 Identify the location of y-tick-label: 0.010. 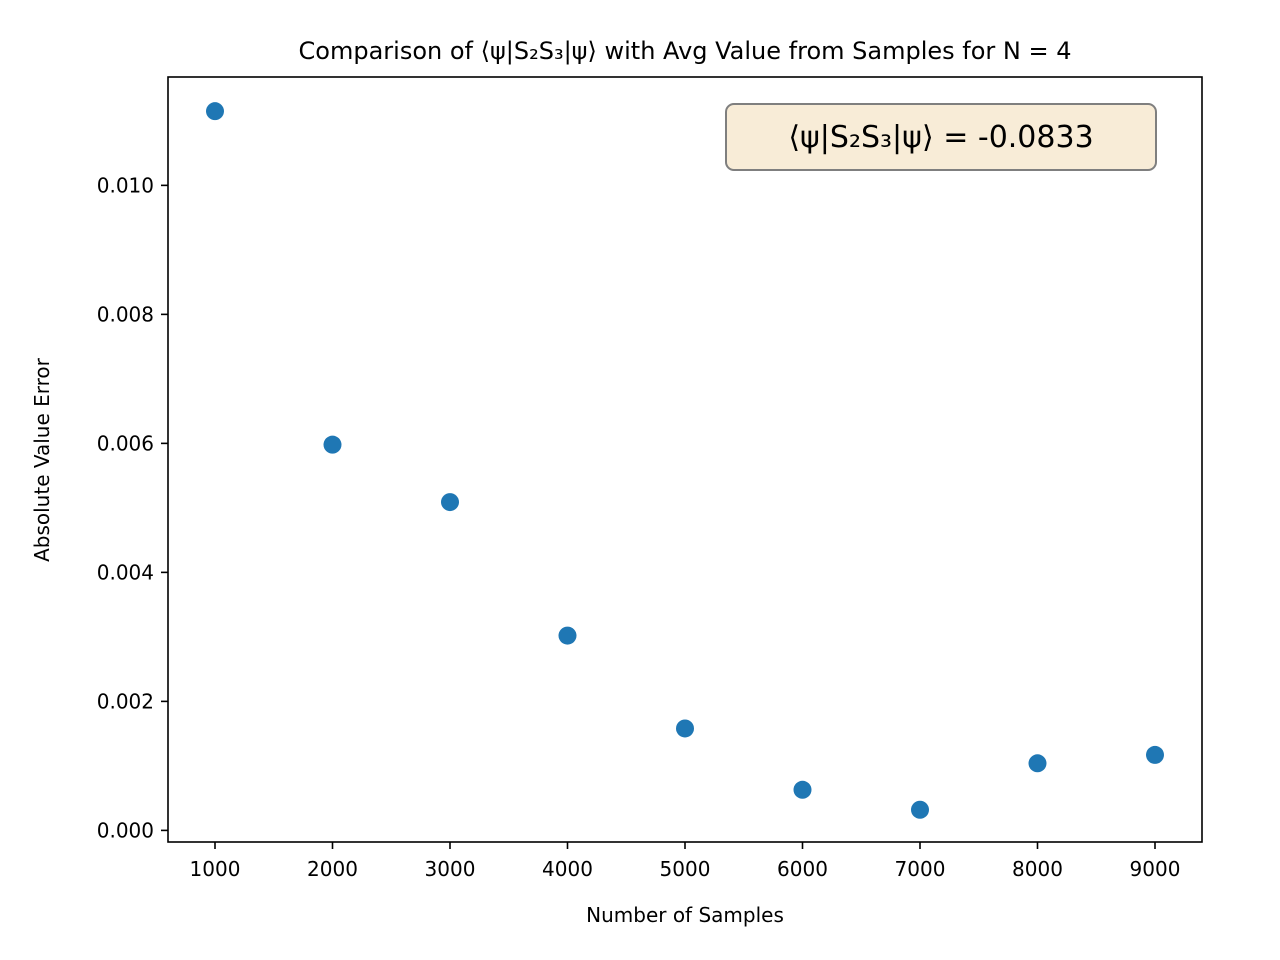
(125, 185).